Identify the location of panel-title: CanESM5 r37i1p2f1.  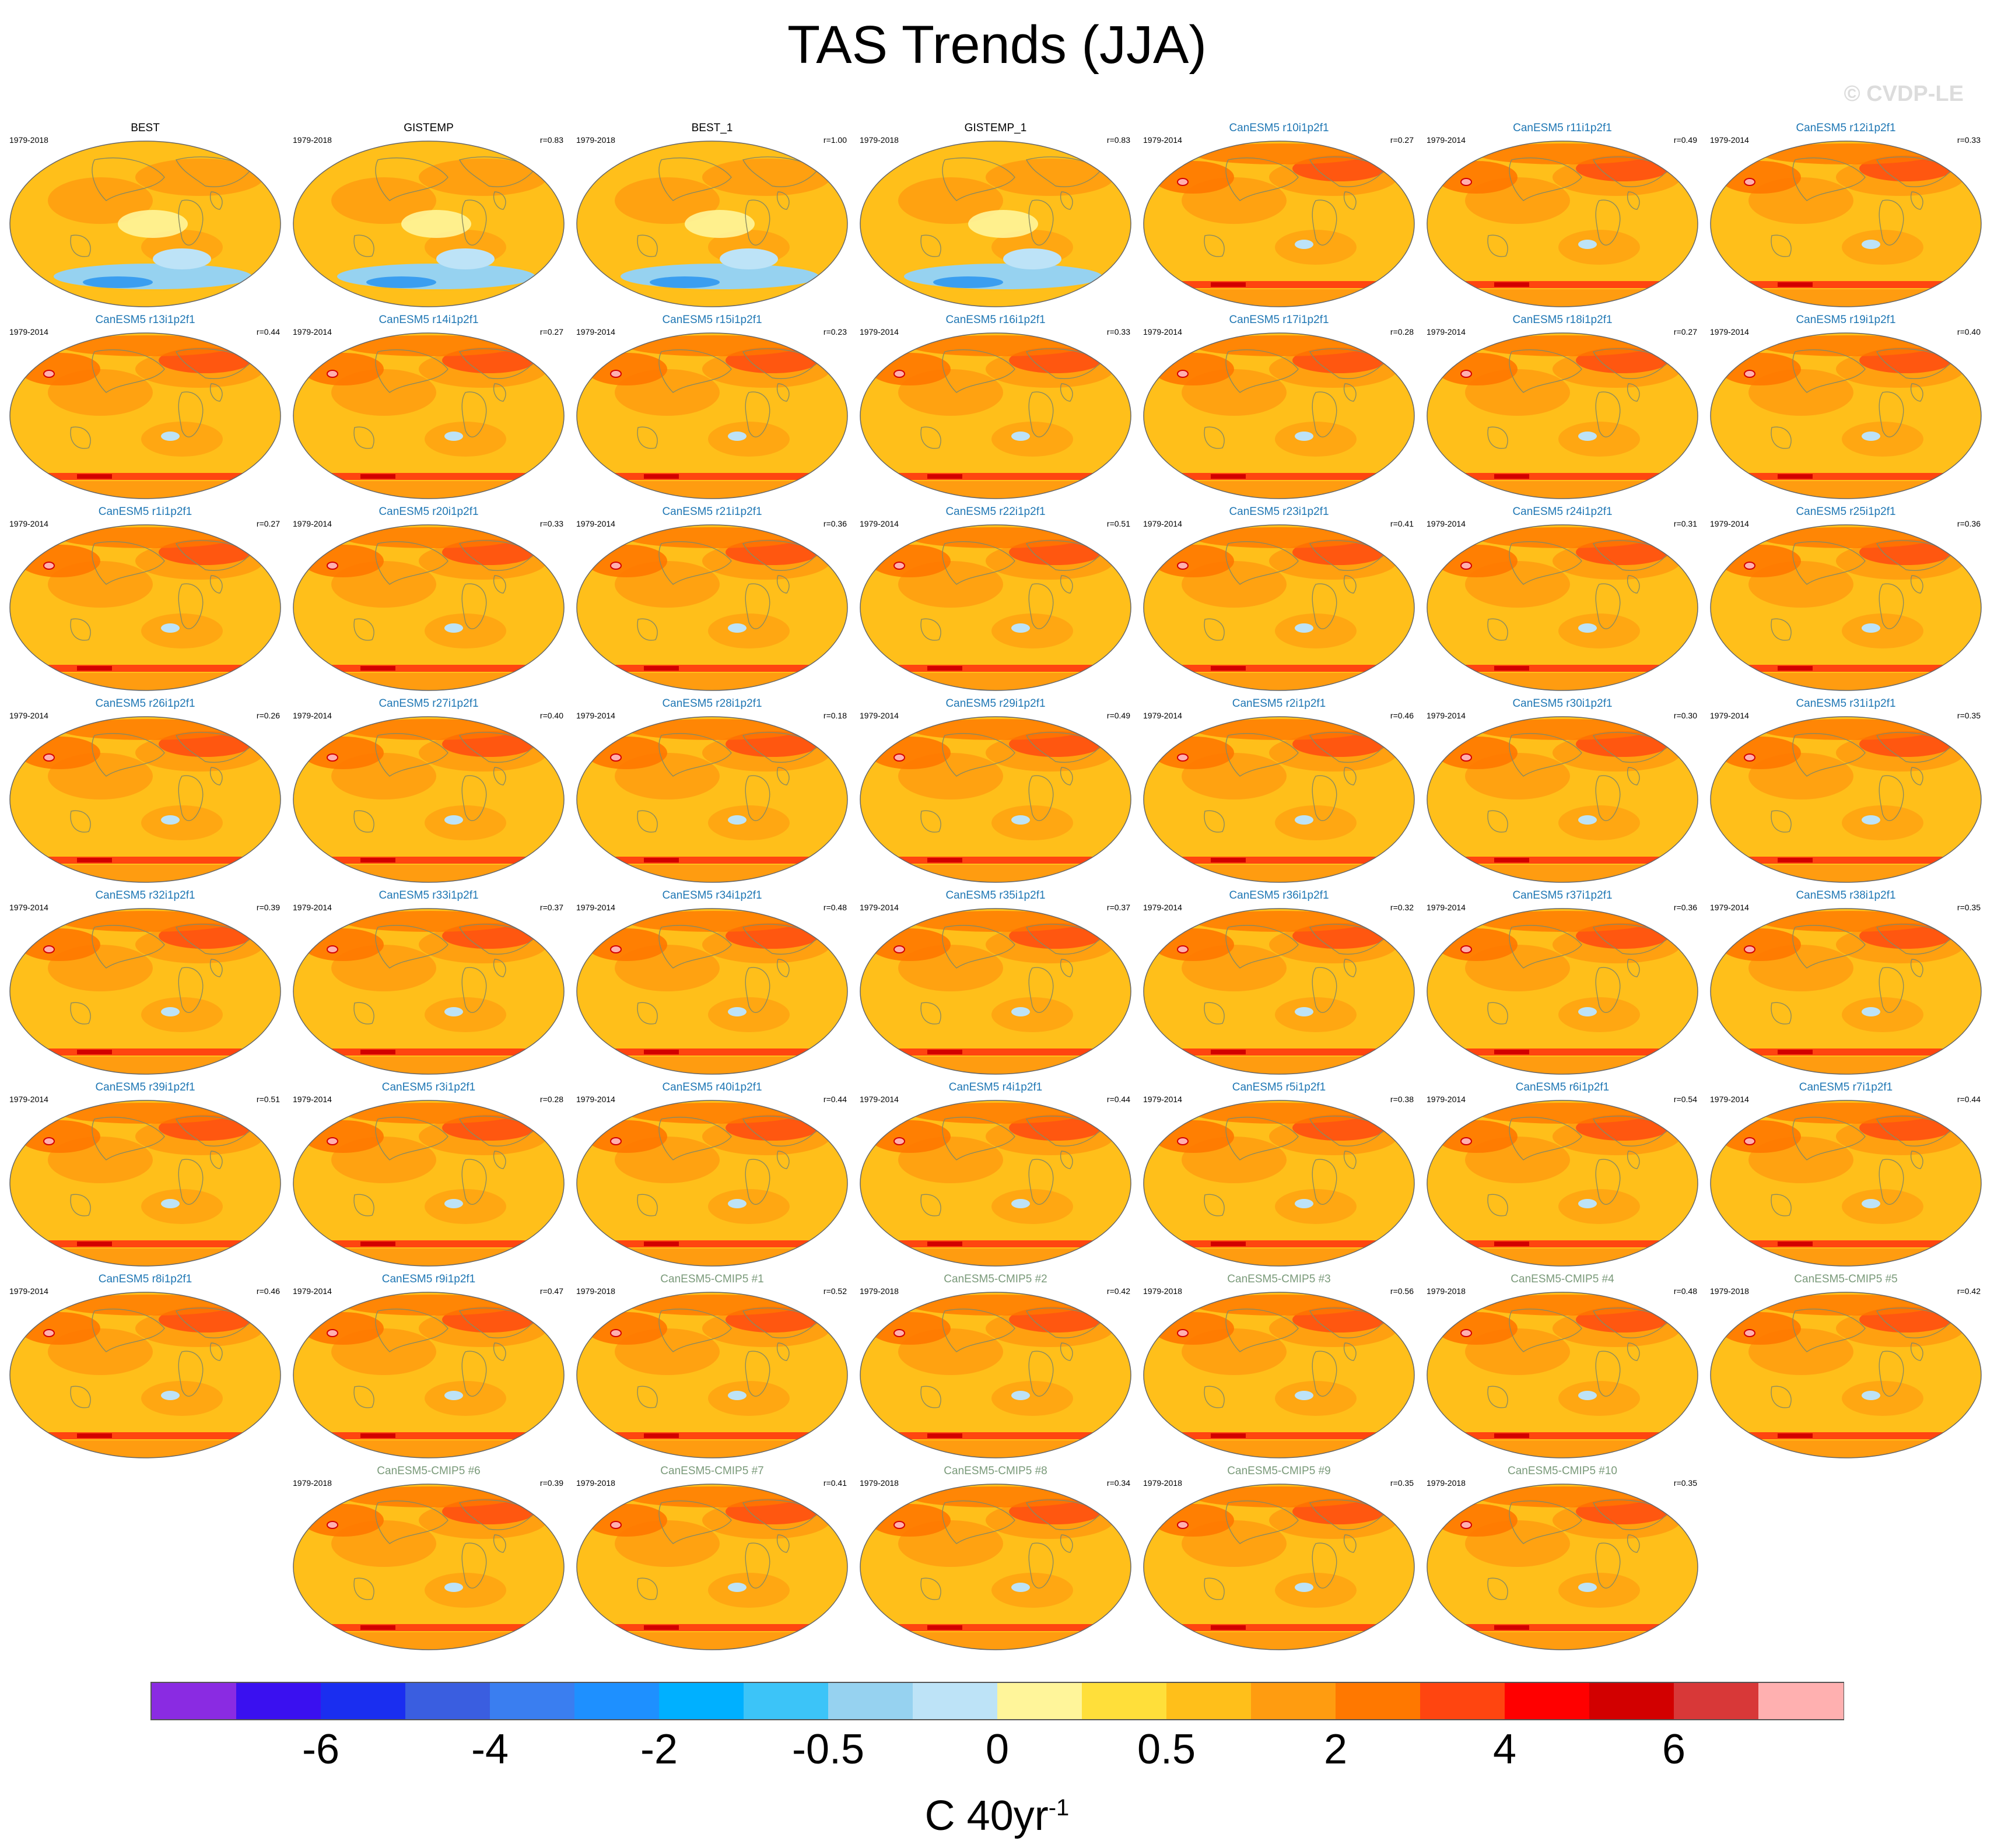
(1562, 895).